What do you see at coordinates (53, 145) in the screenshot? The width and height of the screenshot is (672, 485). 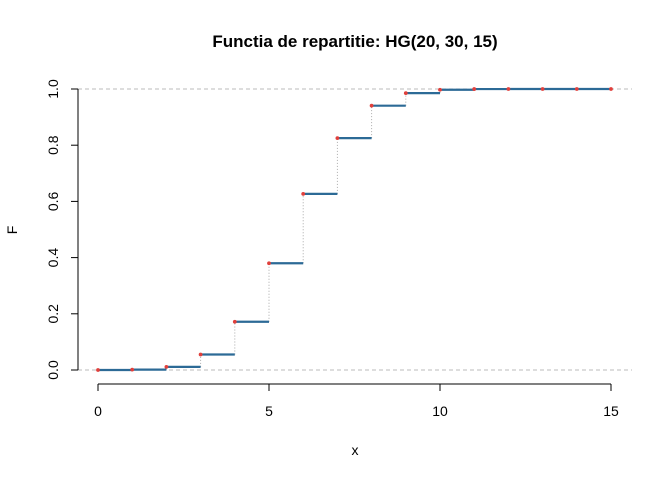 I see `y-tick-label: 0.8` at bounding box center [53, 145].